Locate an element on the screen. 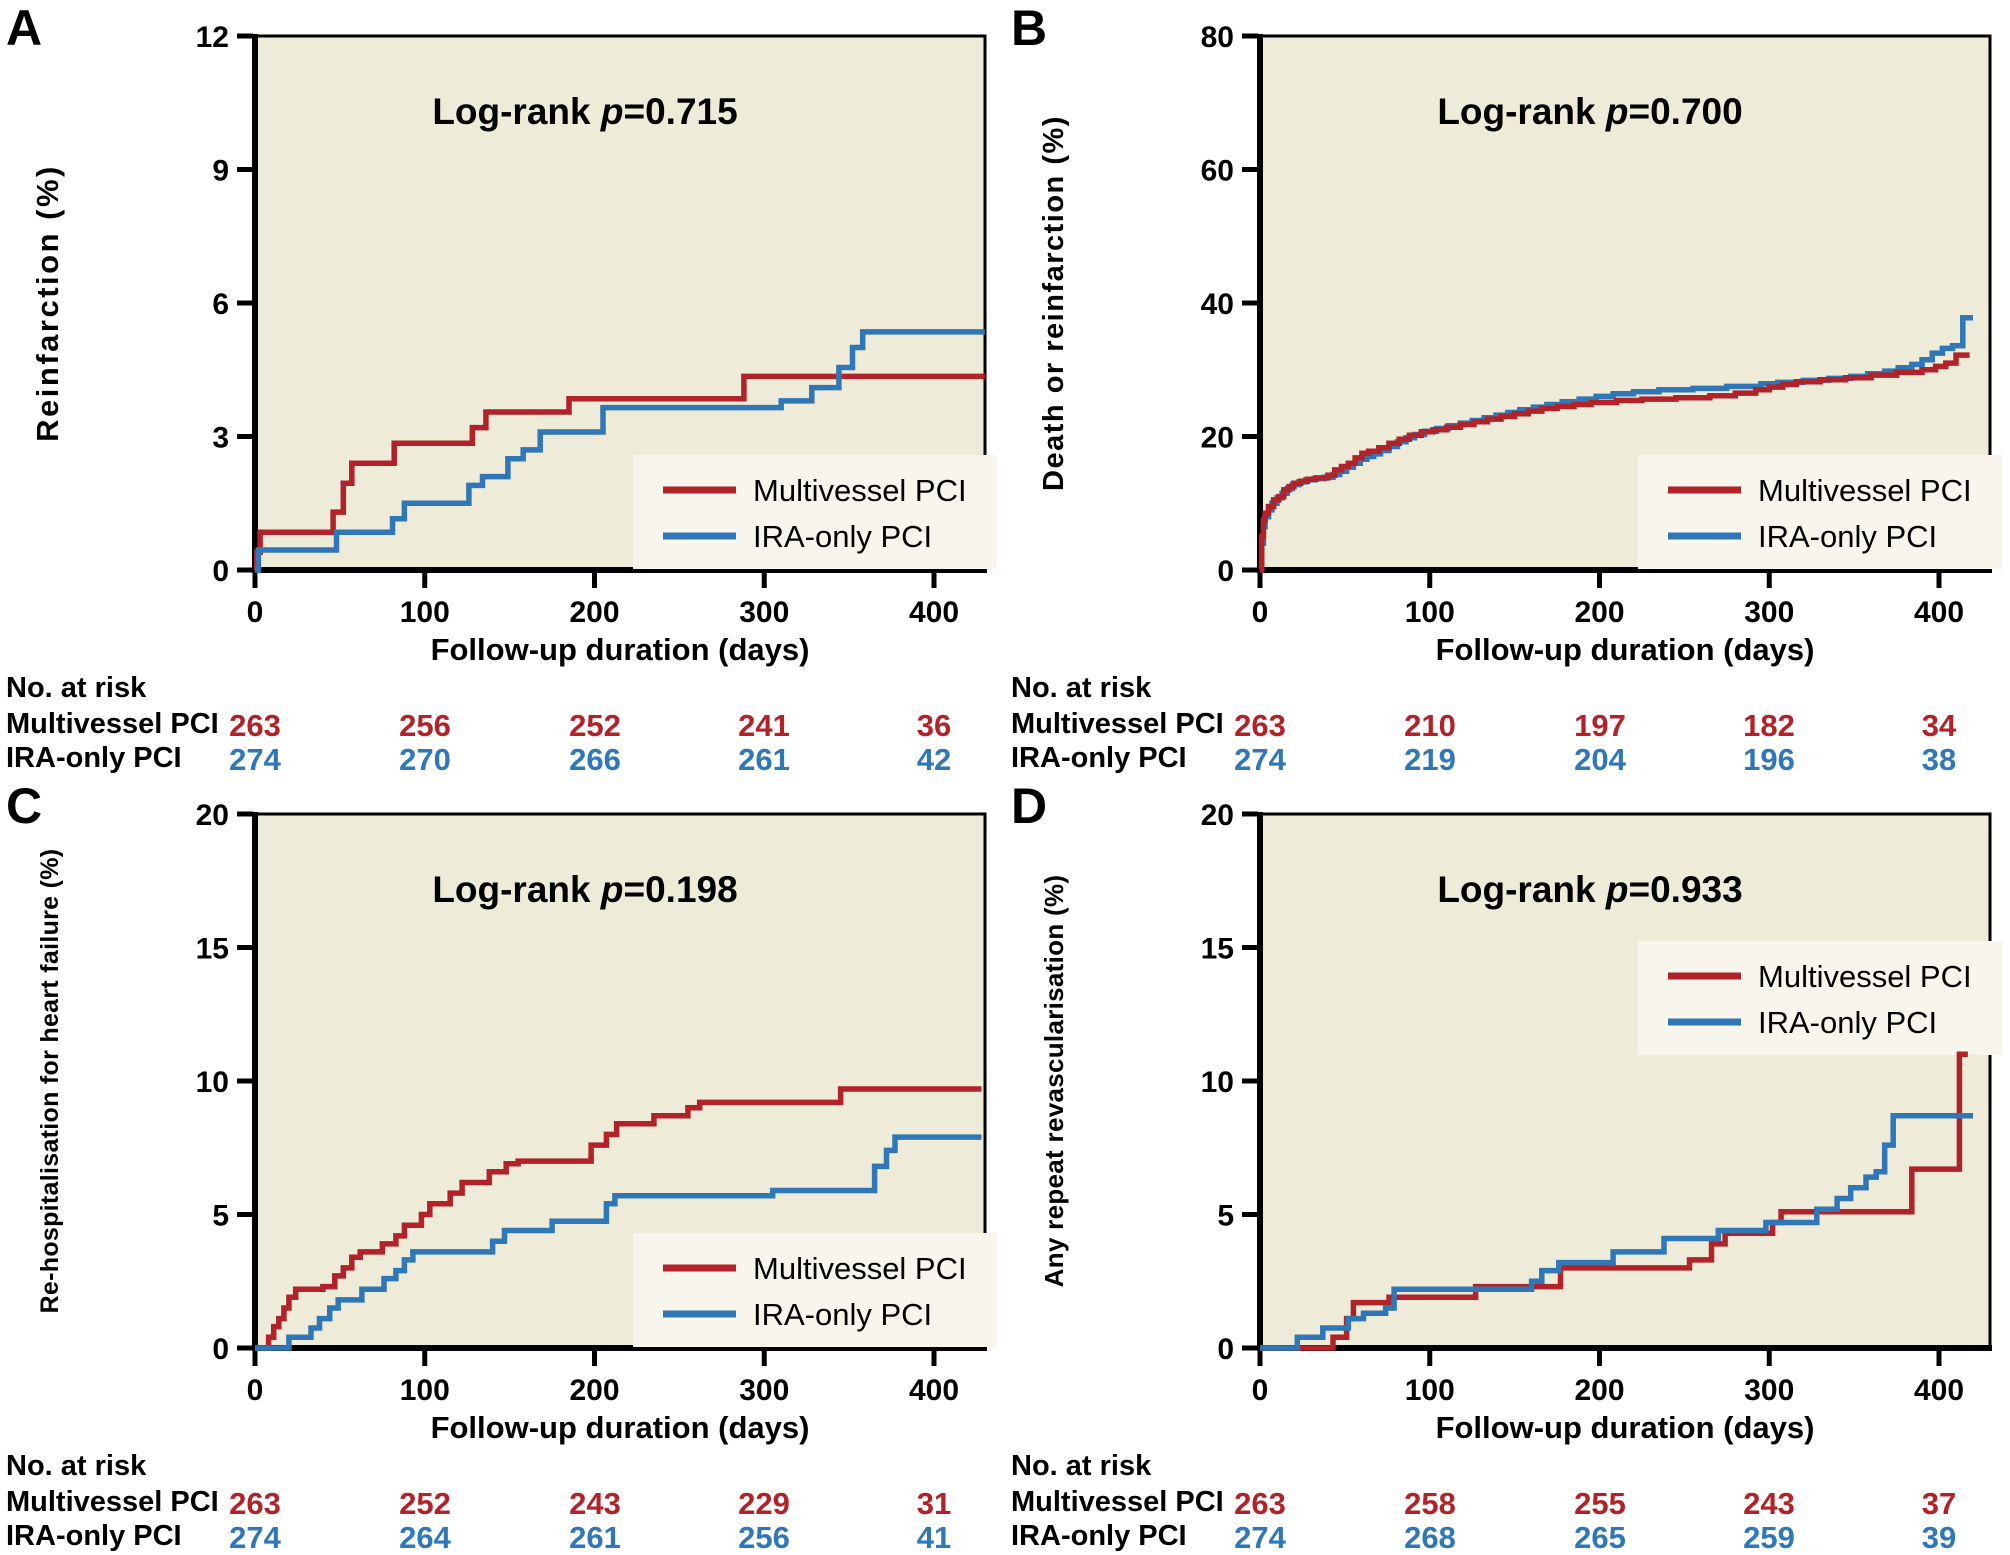  at-risk-value: 38 is located at coordinates (1939, 759).